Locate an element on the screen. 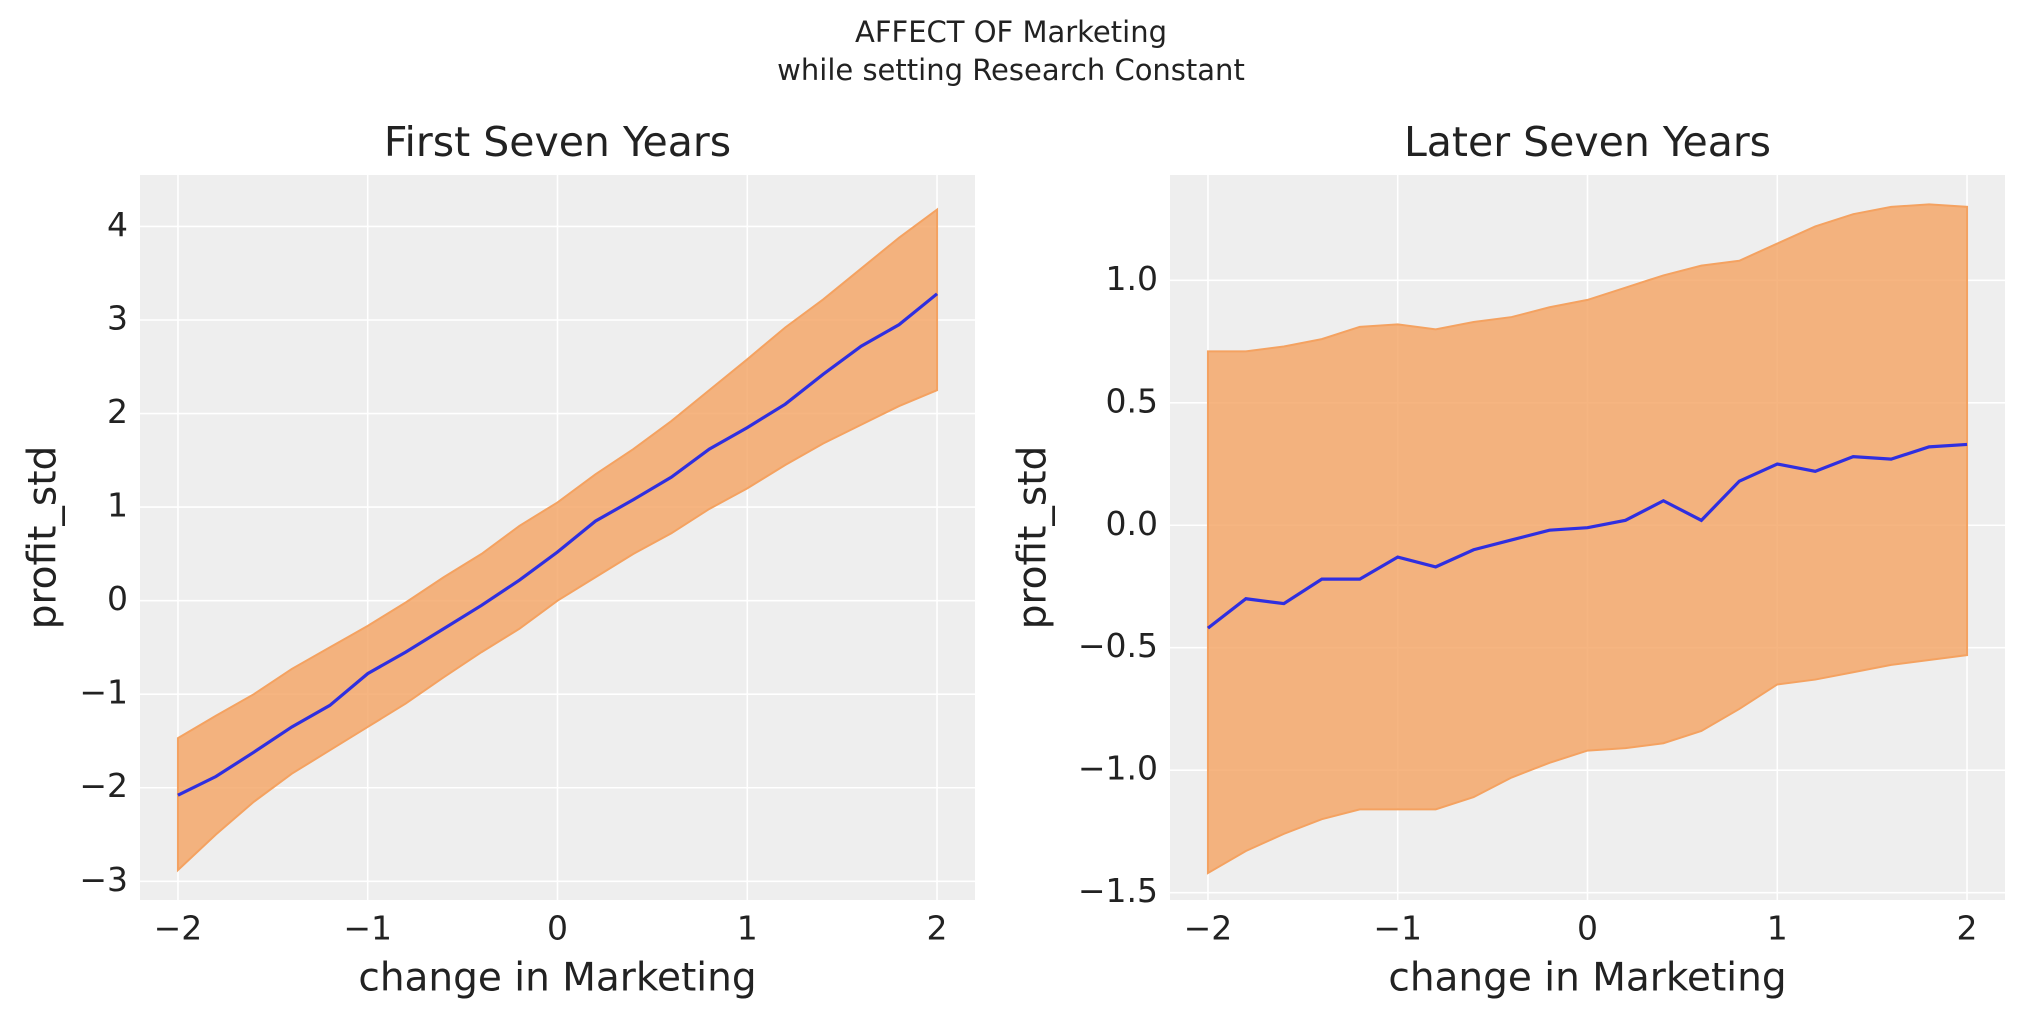 The width and height of the screenshot is (2023, 1023). suptitle: while setting Research Constant is located at coordinates (1011, 70).